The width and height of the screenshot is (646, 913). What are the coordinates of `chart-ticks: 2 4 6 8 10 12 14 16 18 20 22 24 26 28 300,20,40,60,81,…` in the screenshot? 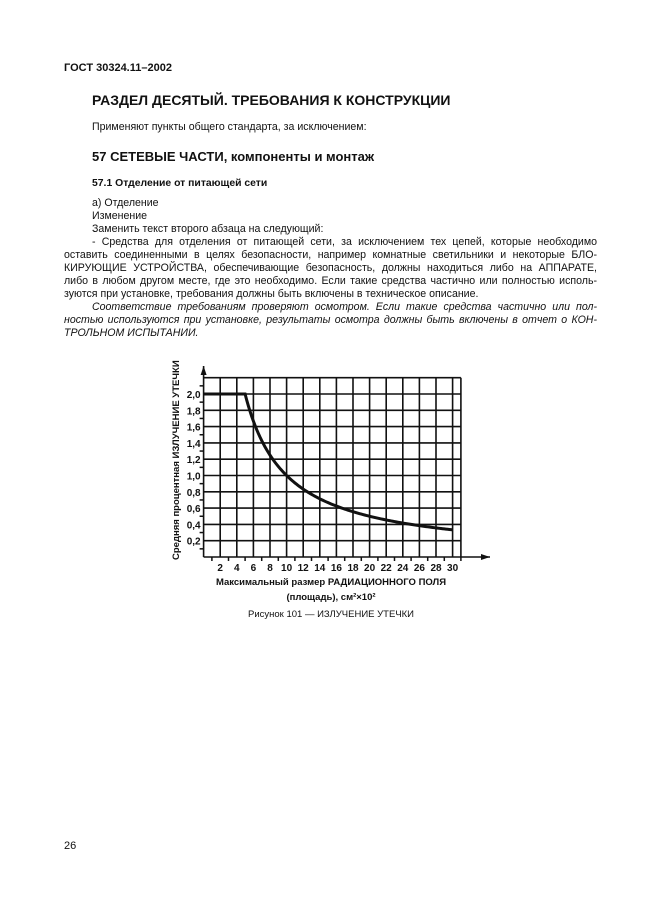 It's located at (324, 479).